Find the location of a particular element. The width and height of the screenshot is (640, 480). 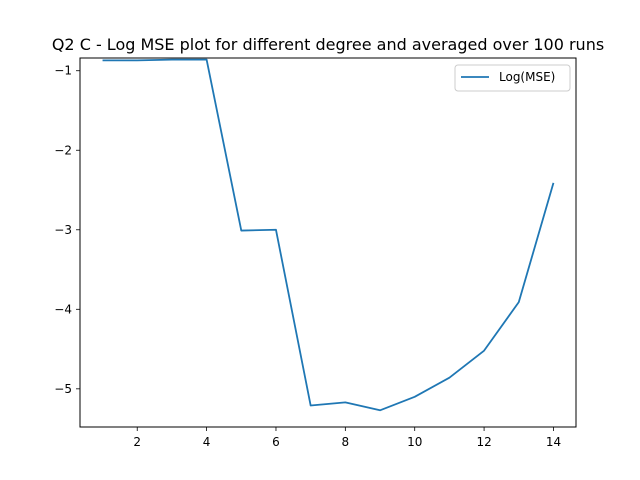

x-tick-label: 10 is located at coordinates (414, 442).